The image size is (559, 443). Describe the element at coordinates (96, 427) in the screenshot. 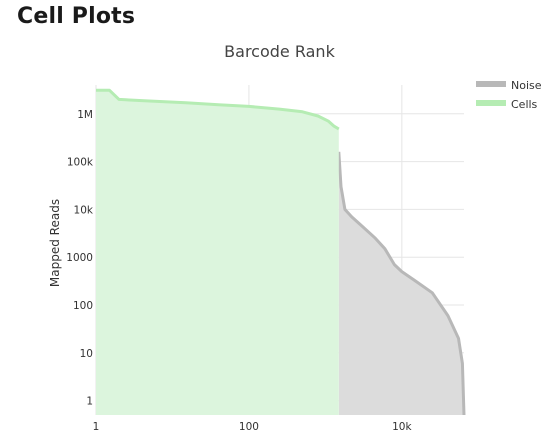

I see `x-tick-label: 1` at that location.